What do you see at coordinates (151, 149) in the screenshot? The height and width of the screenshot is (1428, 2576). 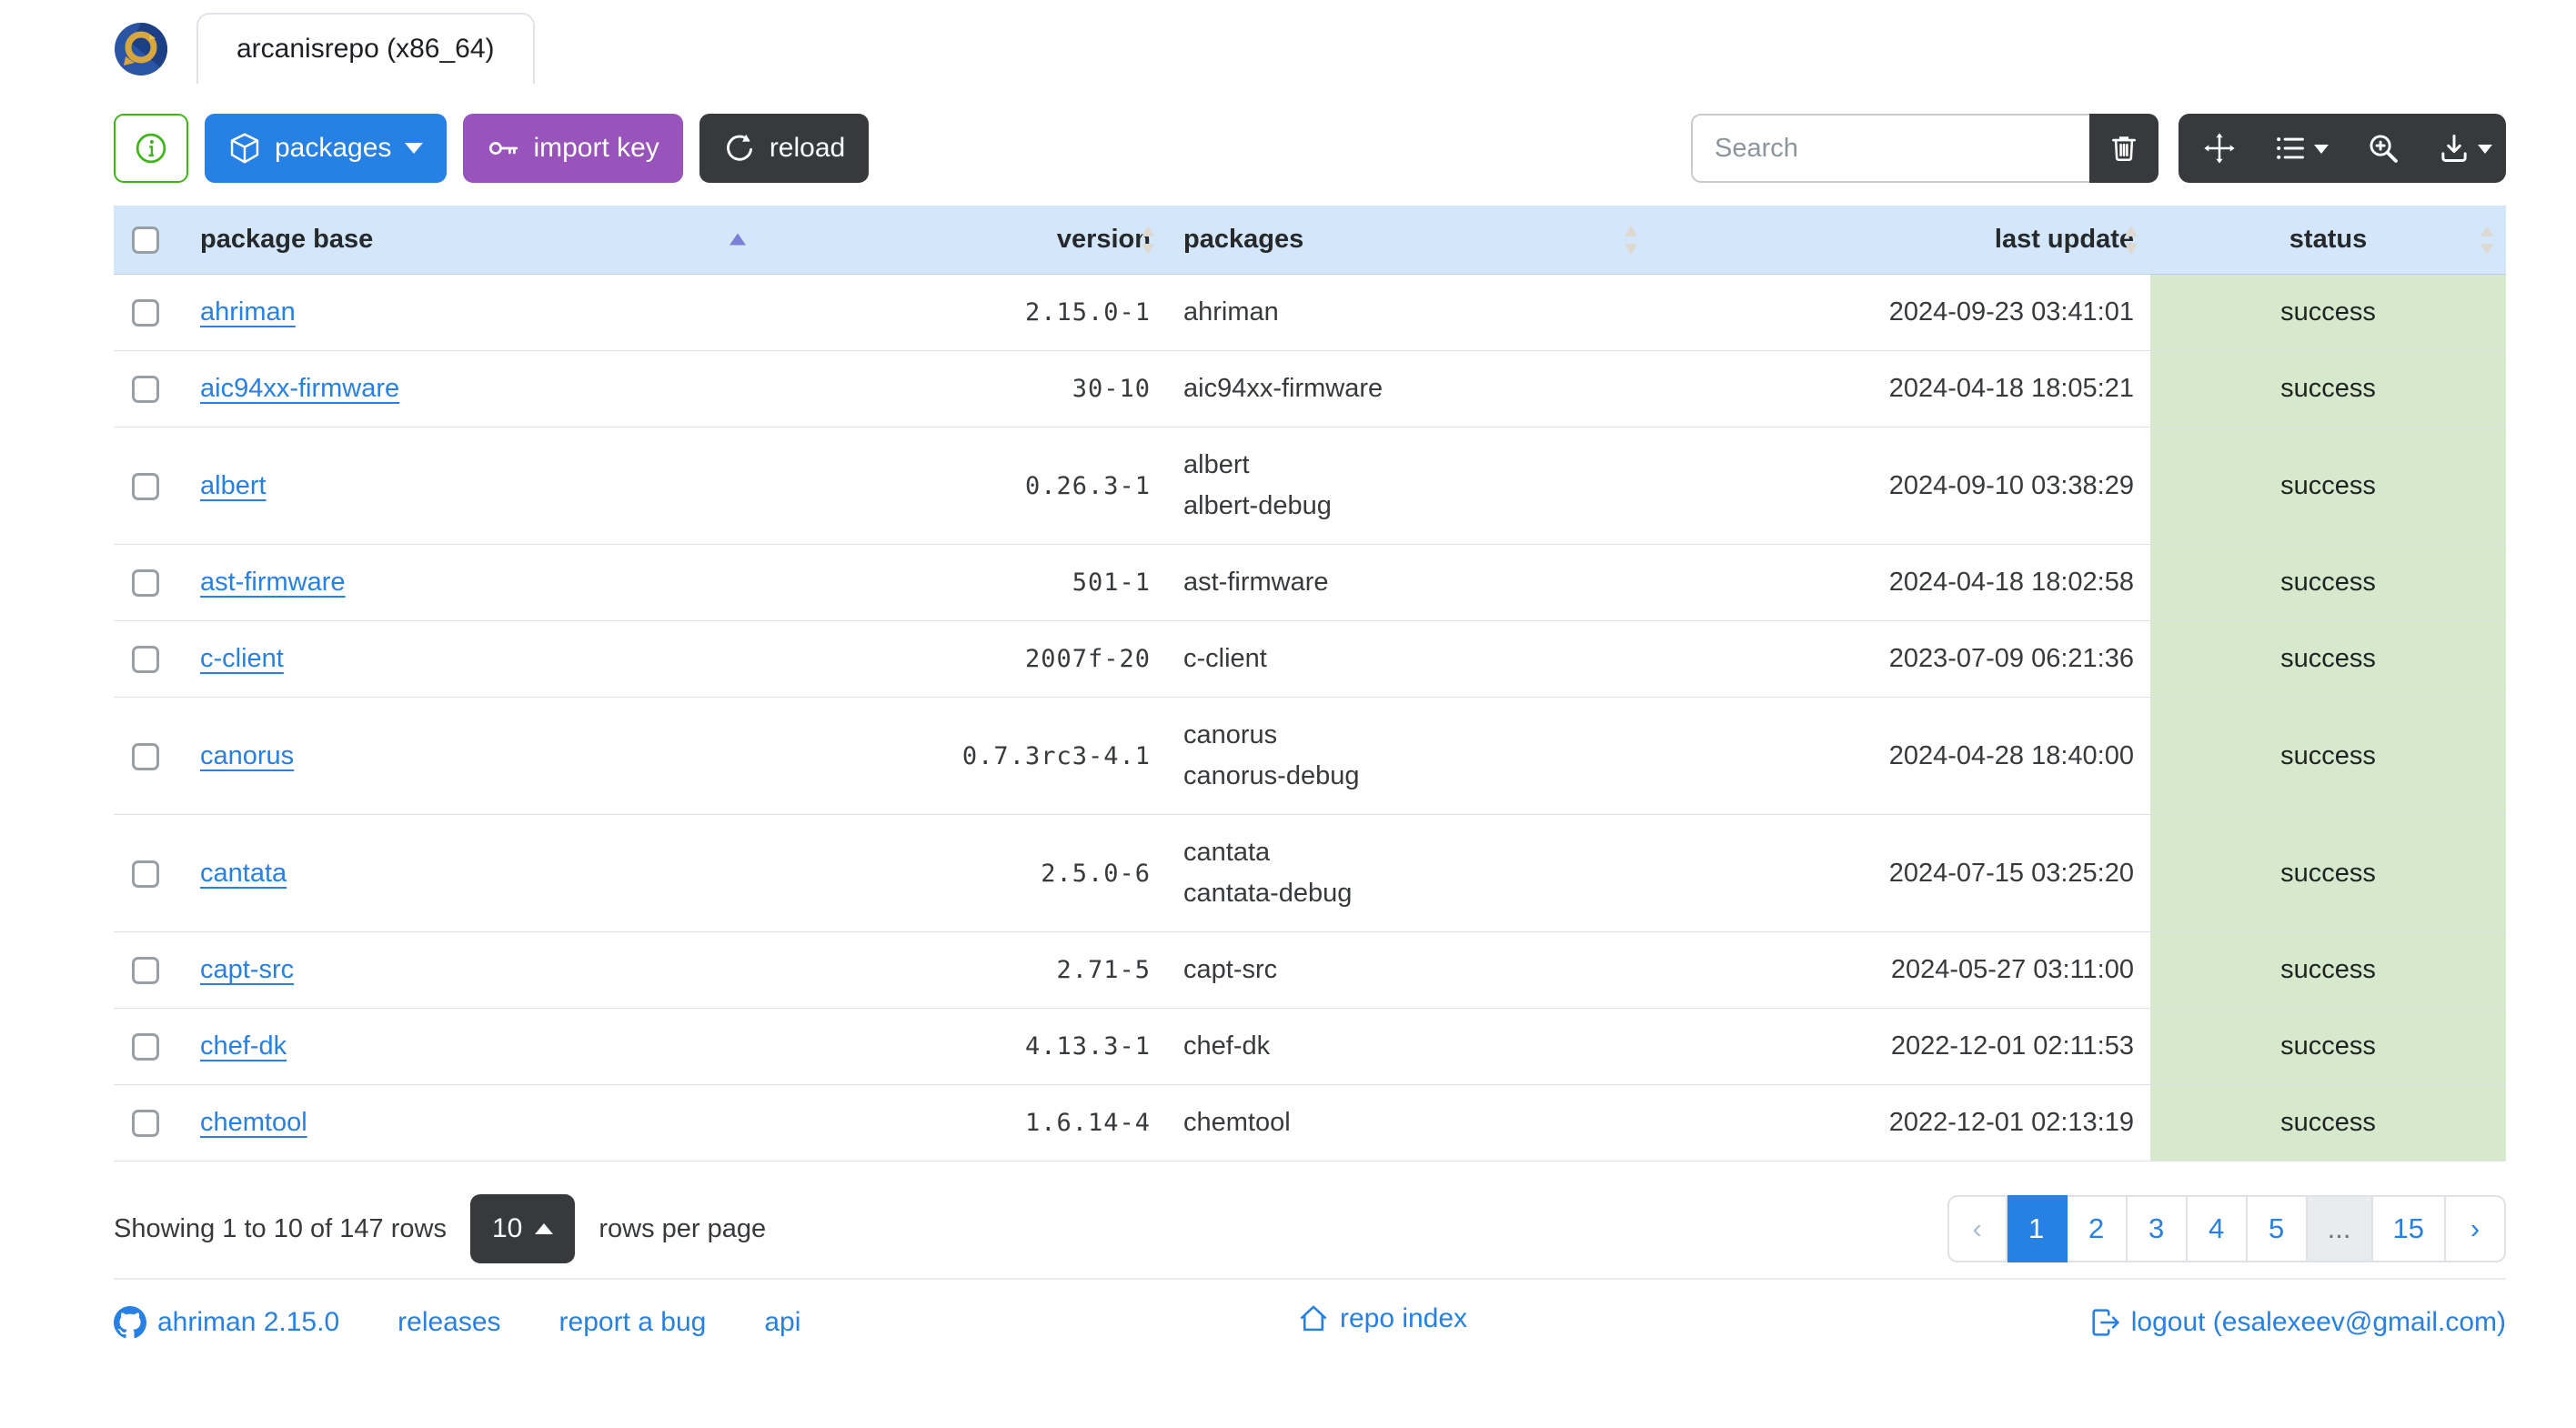 I see `info-button` at bounding box center [151, 149].